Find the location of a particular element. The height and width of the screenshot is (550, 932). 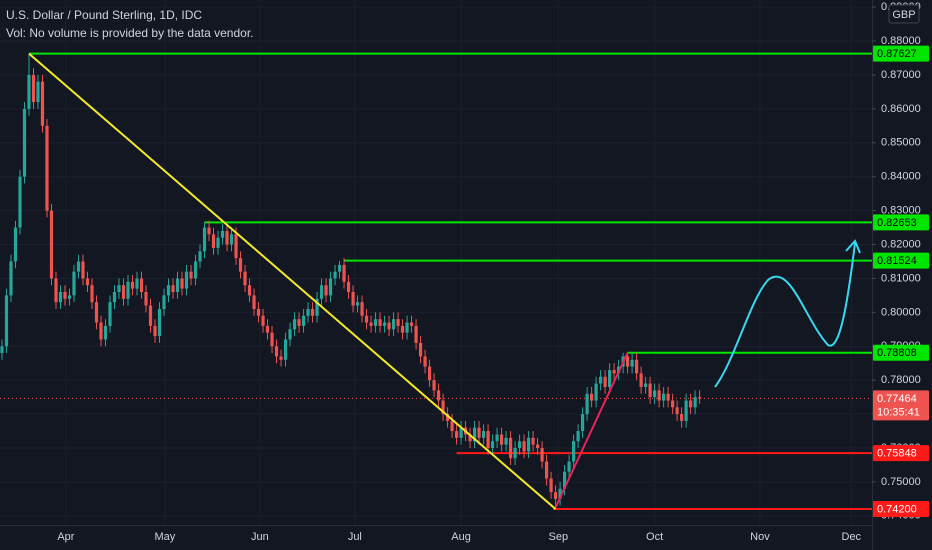

y-tick-label: 0.75000 is located at coordinates (901, 482).